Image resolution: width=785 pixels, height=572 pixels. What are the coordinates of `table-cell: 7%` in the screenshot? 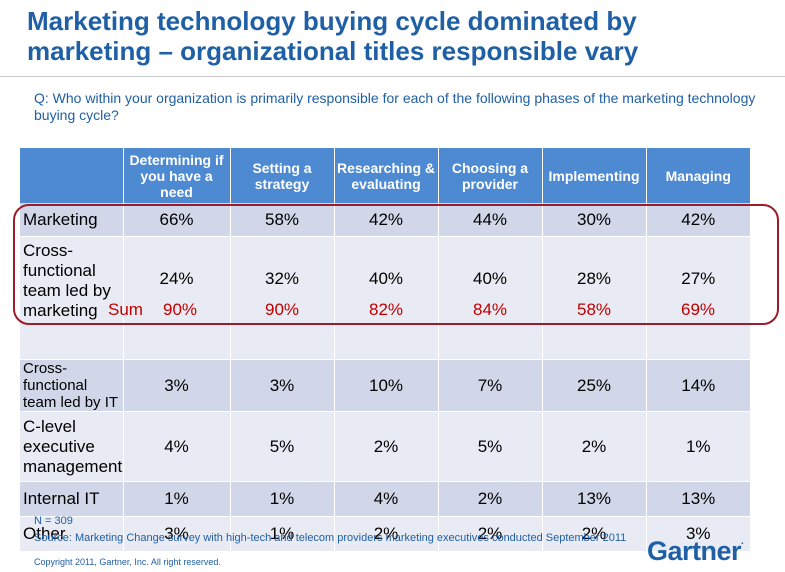 It's located at (490, 385).